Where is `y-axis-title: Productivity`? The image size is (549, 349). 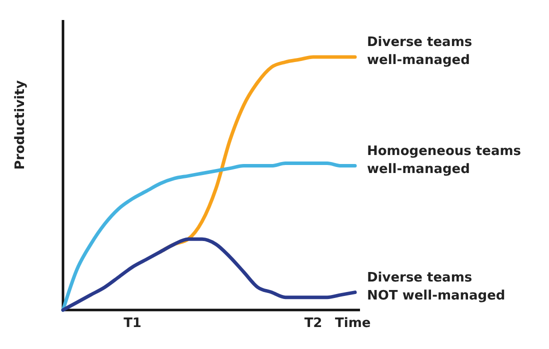
y-axis-title: Productivity is located at coordinates (20, 125).